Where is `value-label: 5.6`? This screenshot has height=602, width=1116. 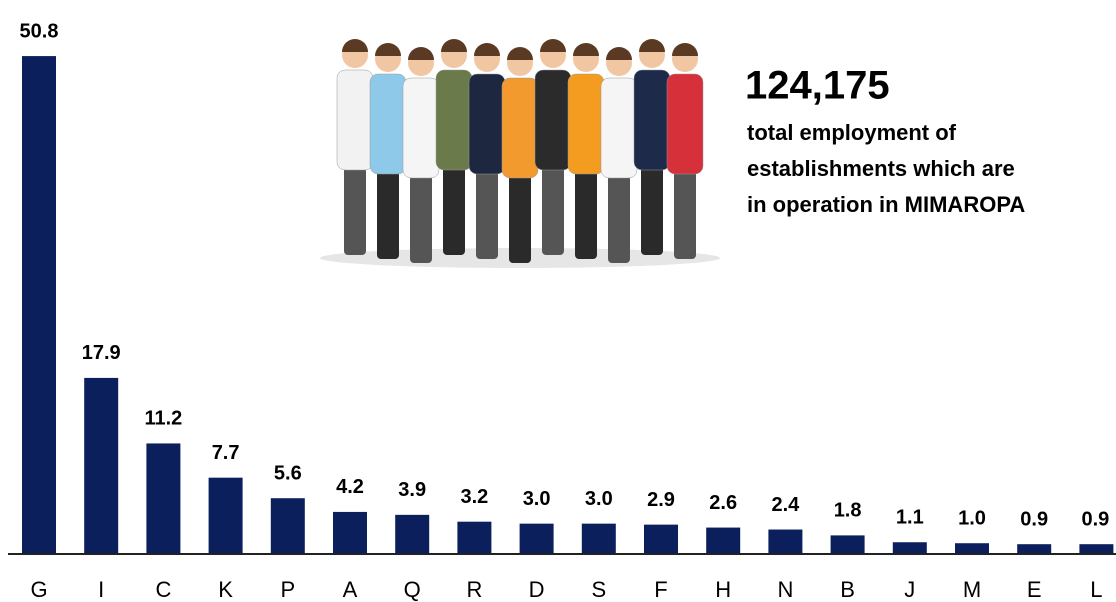 value-label: 5.6 is located at coordinates (288, 474).